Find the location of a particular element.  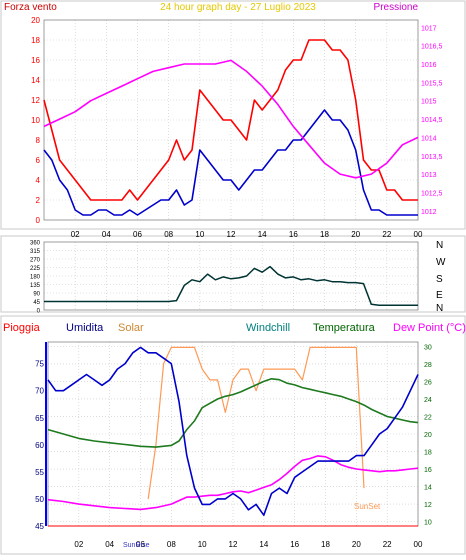

wind-y-tick-label: 10 is located at coordinates (35, 120).